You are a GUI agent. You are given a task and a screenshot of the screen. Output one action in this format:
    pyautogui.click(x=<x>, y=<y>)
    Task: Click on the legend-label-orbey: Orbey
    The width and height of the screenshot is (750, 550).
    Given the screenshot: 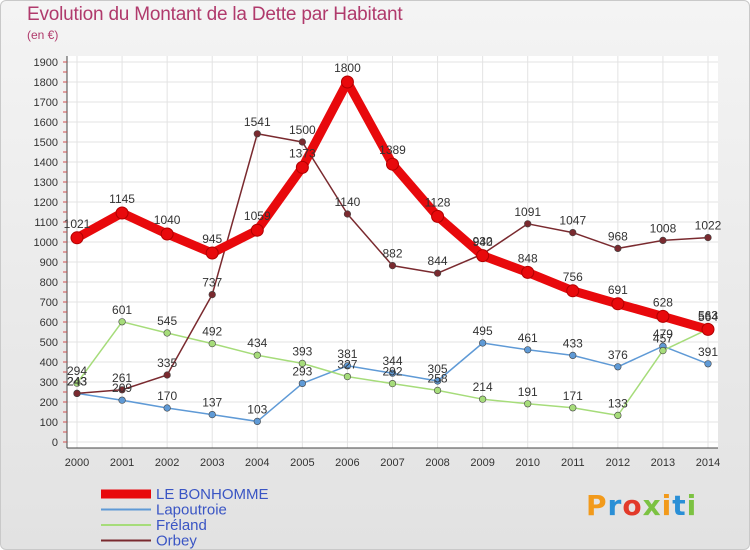 What is the action you would take?
    pyautogui.click(x=176, y=541)
    